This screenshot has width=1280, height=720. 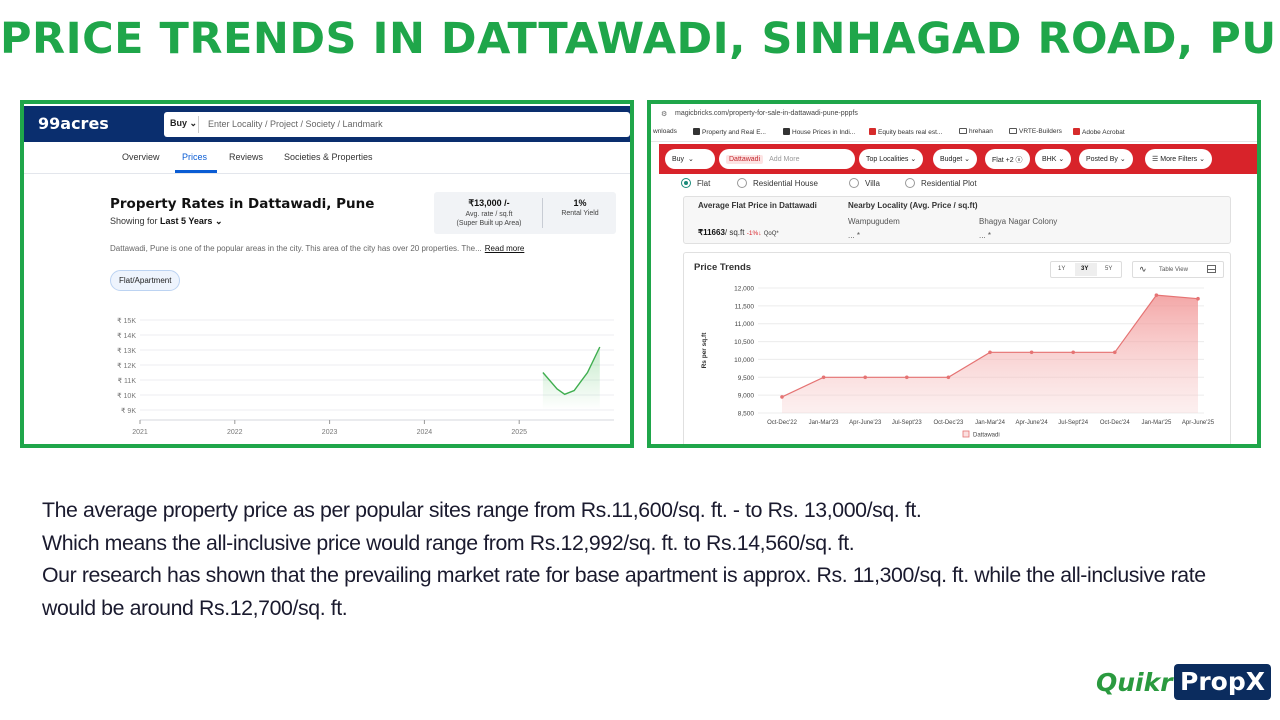 What do you see at coordinates (872, 131) in the screenshot?
I see `news-icon` at bounding box center [872, 131].